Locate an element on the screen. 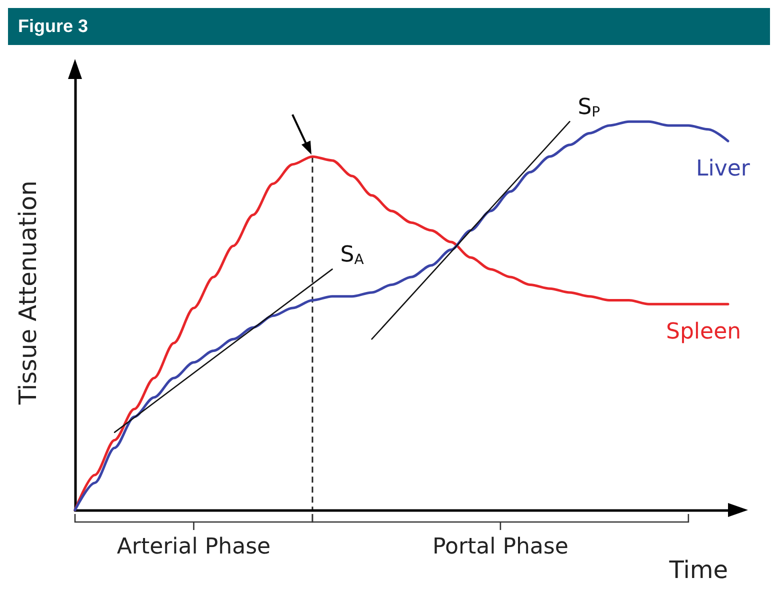  series-label: Liver is located at coordinates (723, 169).